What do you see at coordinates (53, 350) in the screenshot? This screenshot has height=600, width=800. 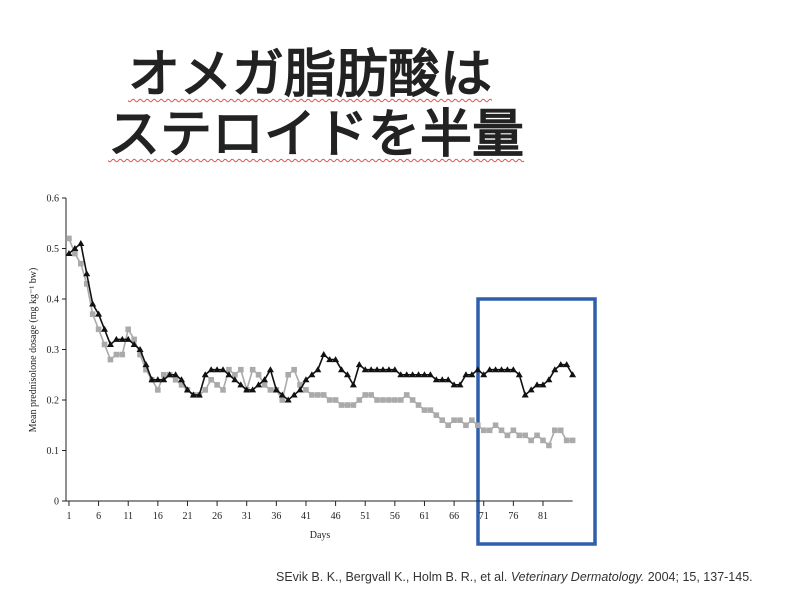 I see `y-tick-label: 0.3` at bounding box center [53, 350].